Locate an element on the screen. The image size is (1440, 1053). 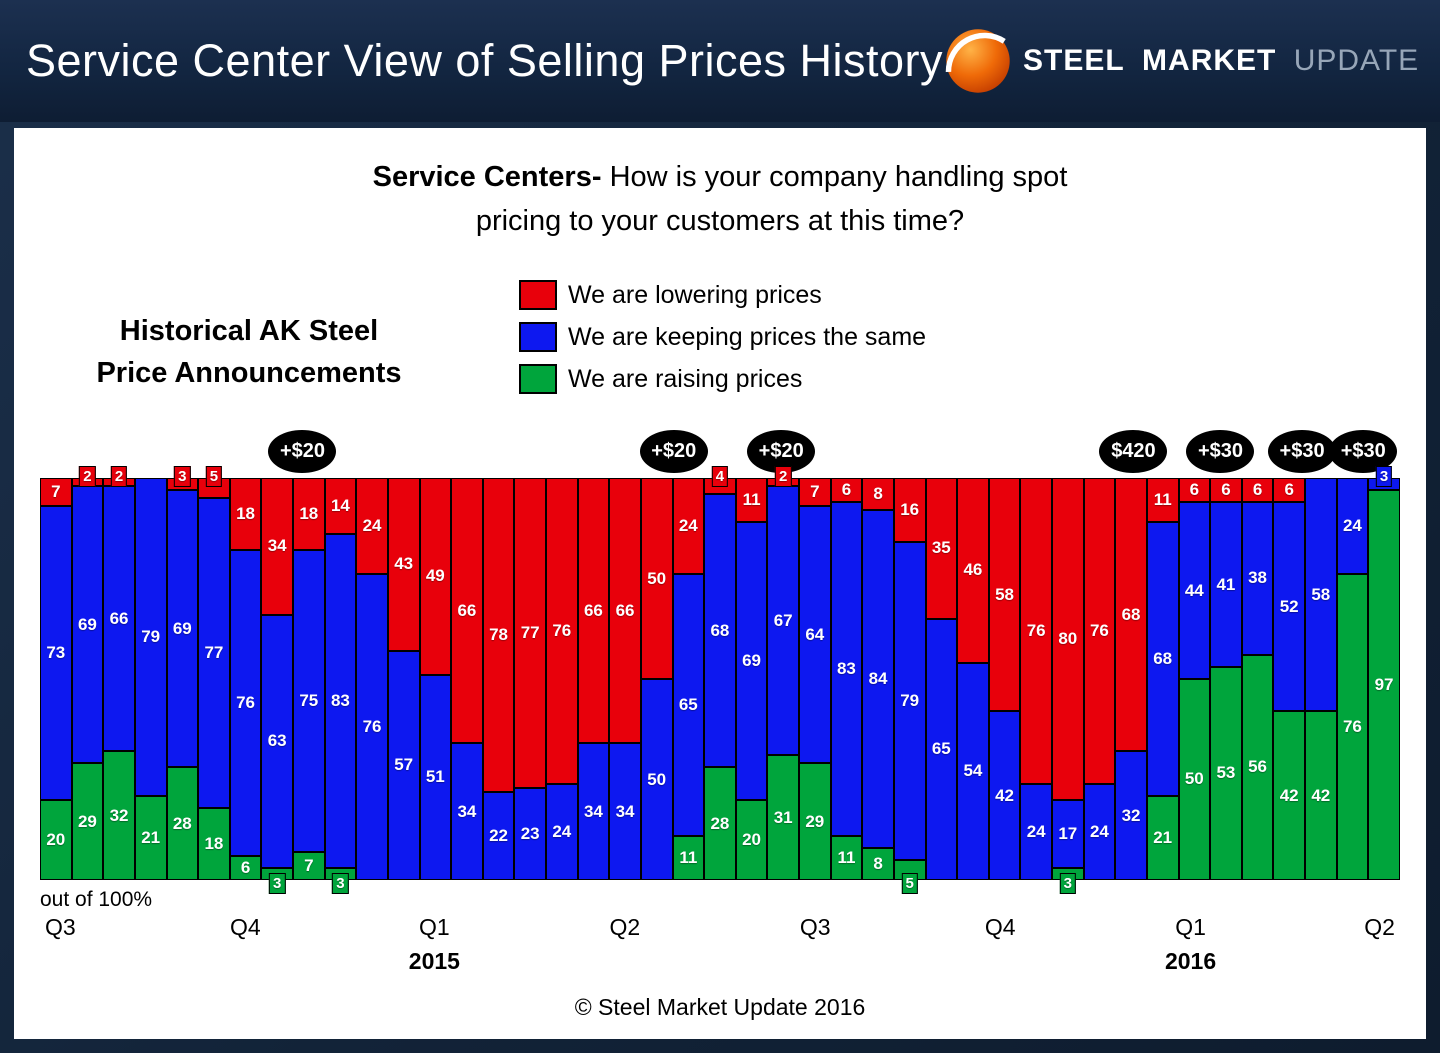
bar: 34 63 3 is located at coordinates (277, 686).